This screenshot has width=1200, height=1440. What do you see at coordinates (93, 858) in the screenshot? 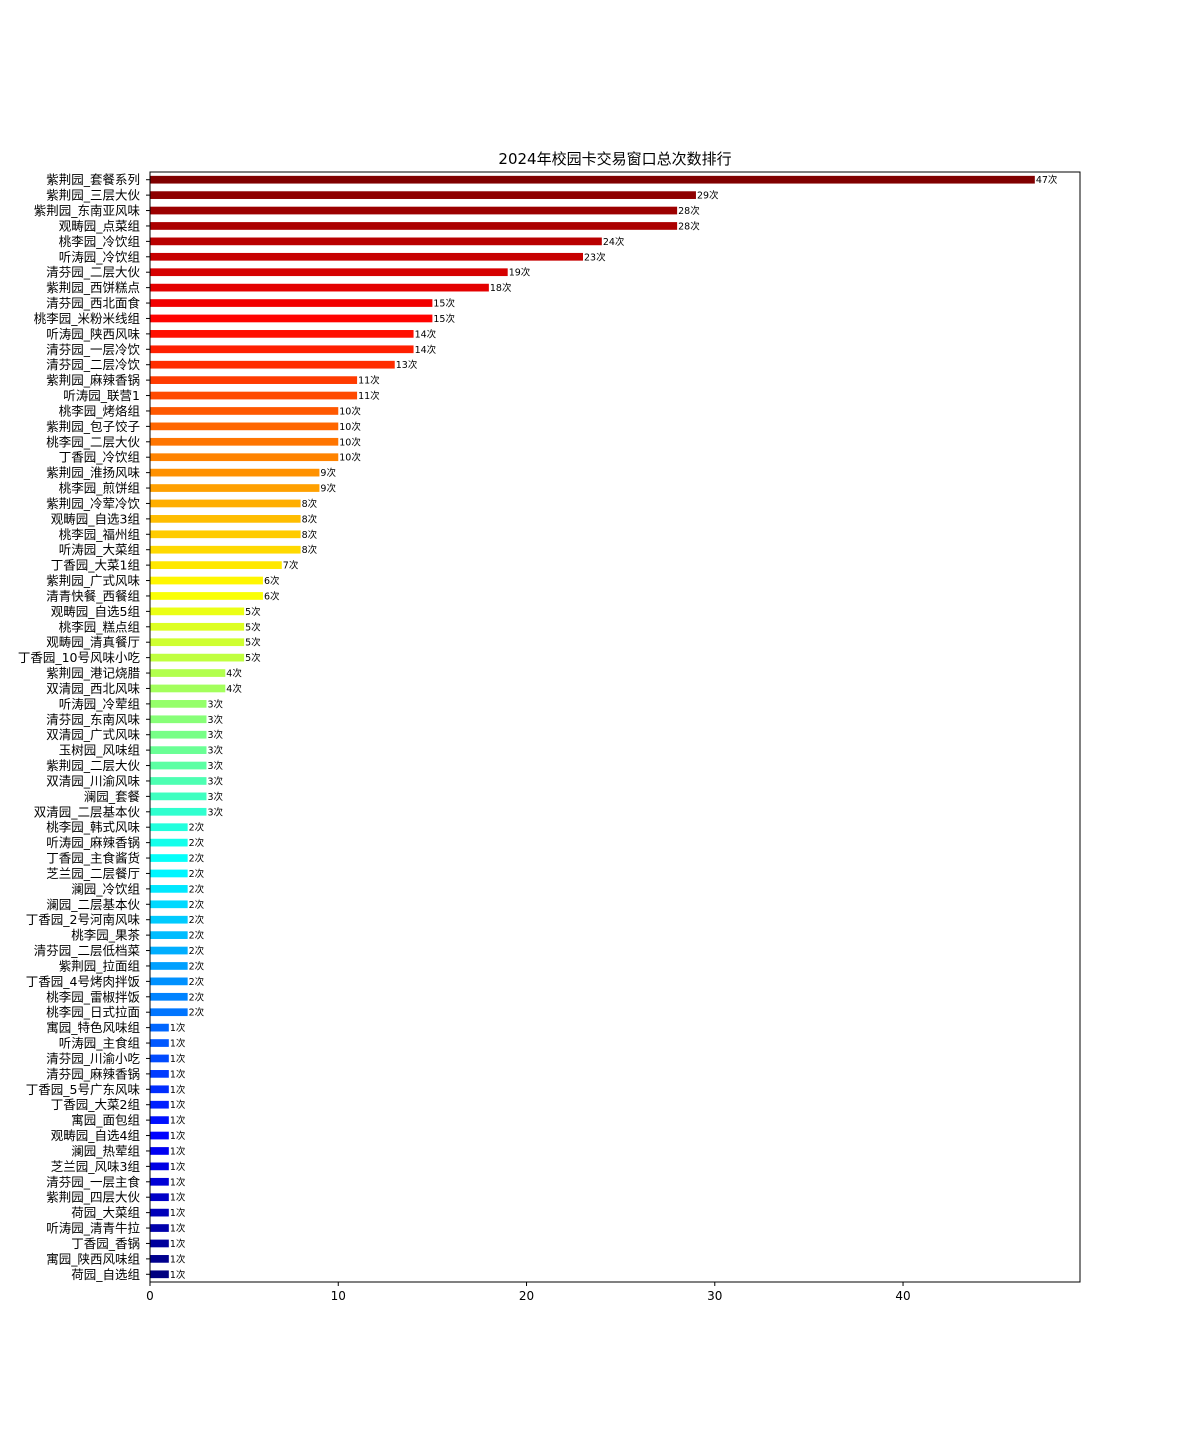
I see `category-label: 丁香园_主食酱货` at bounding box center [93, 858].